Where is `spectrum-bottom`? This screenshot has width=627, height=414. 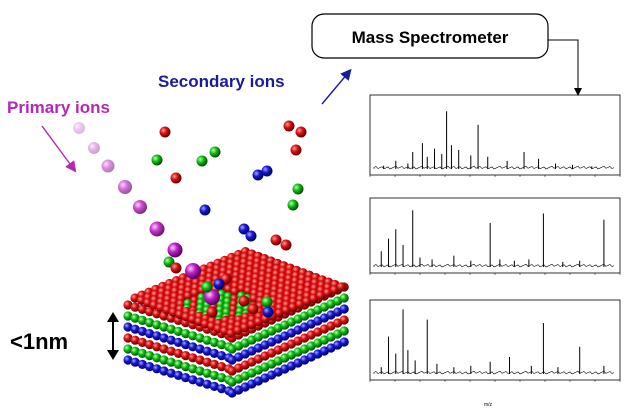
spectrum-bottom is located at coordinates (495, 340).